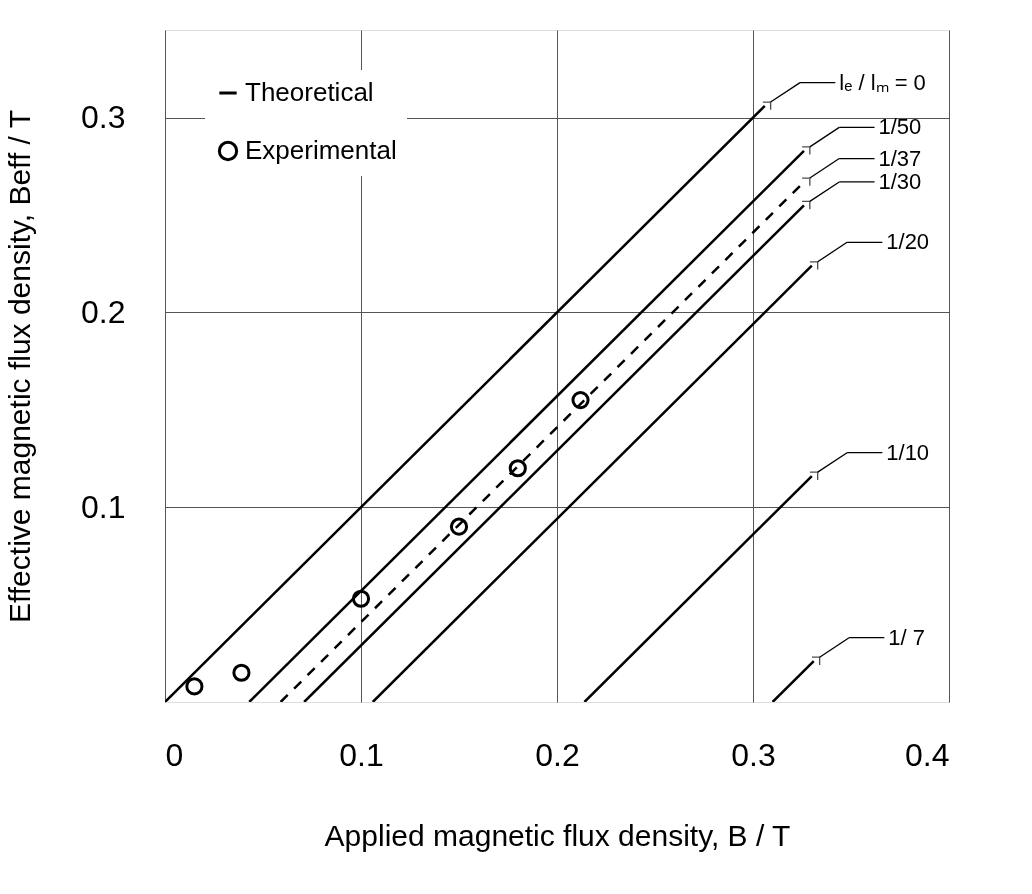 The image size is (1032, 894). I want to click on legend-label: 1/ 7, so click(906, 637).